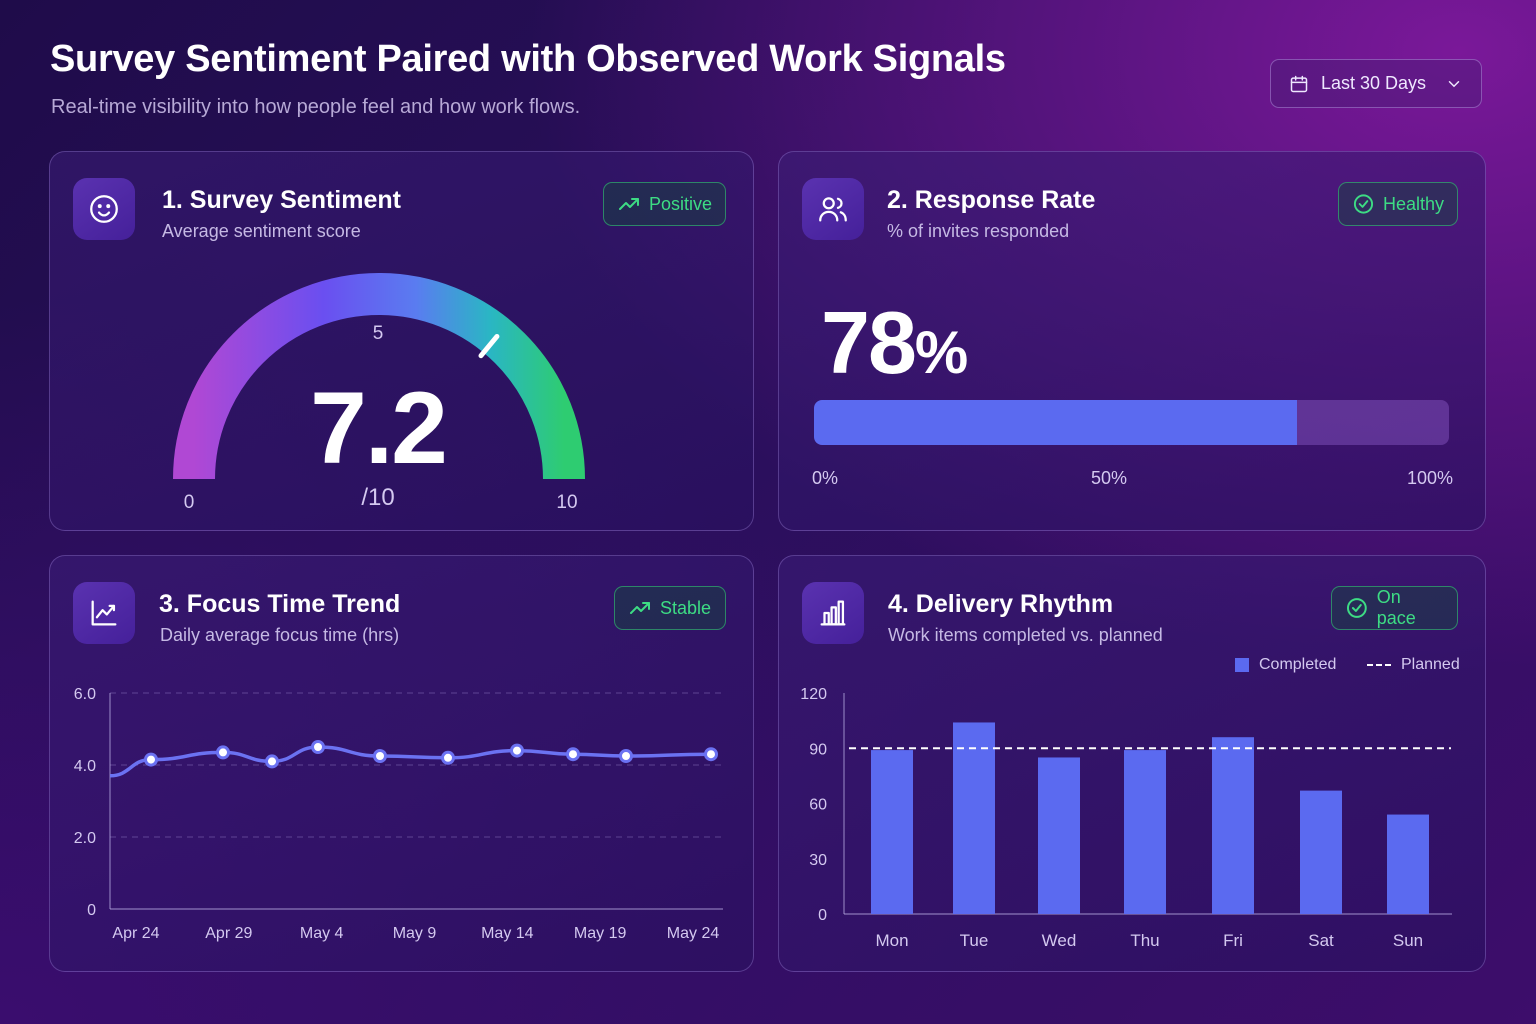 This screenshot has width=1536, height=1024. What do you see at coordinates (686, 607) in the screenshot?
I see `focus-badge-label: Stable` at bounding box center [686, 607].